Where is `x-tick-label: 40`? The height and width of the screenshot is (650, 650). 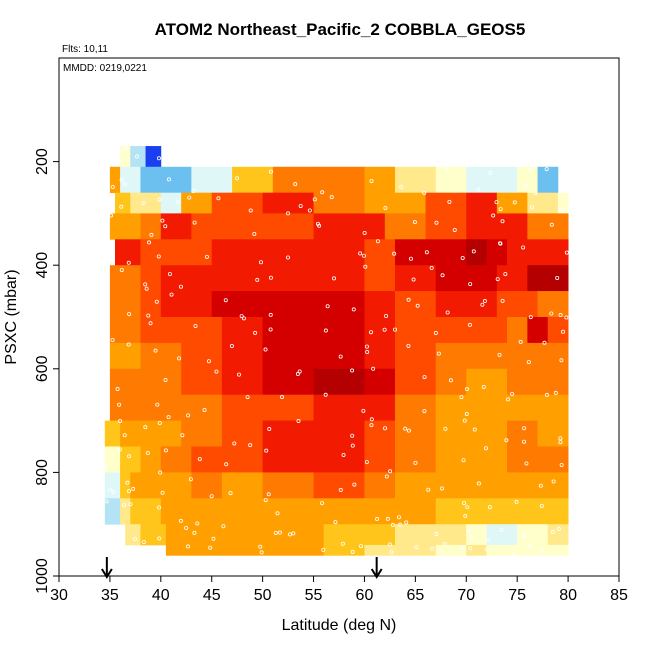 x-tick-label: 40 is located at coordinates (161, 595).